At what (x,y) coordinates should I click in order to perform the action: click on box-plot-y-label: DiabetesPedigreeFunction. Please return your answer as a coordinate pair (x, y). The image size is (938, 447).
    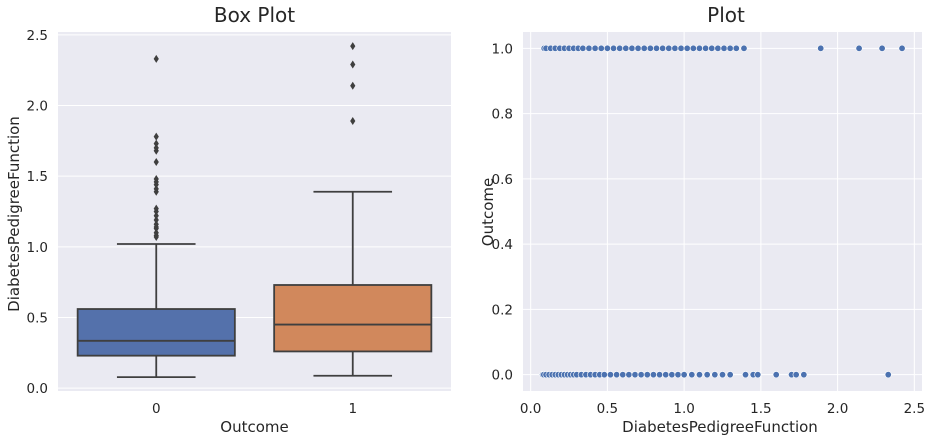
    Looking at the image, I should click on (14, 214).